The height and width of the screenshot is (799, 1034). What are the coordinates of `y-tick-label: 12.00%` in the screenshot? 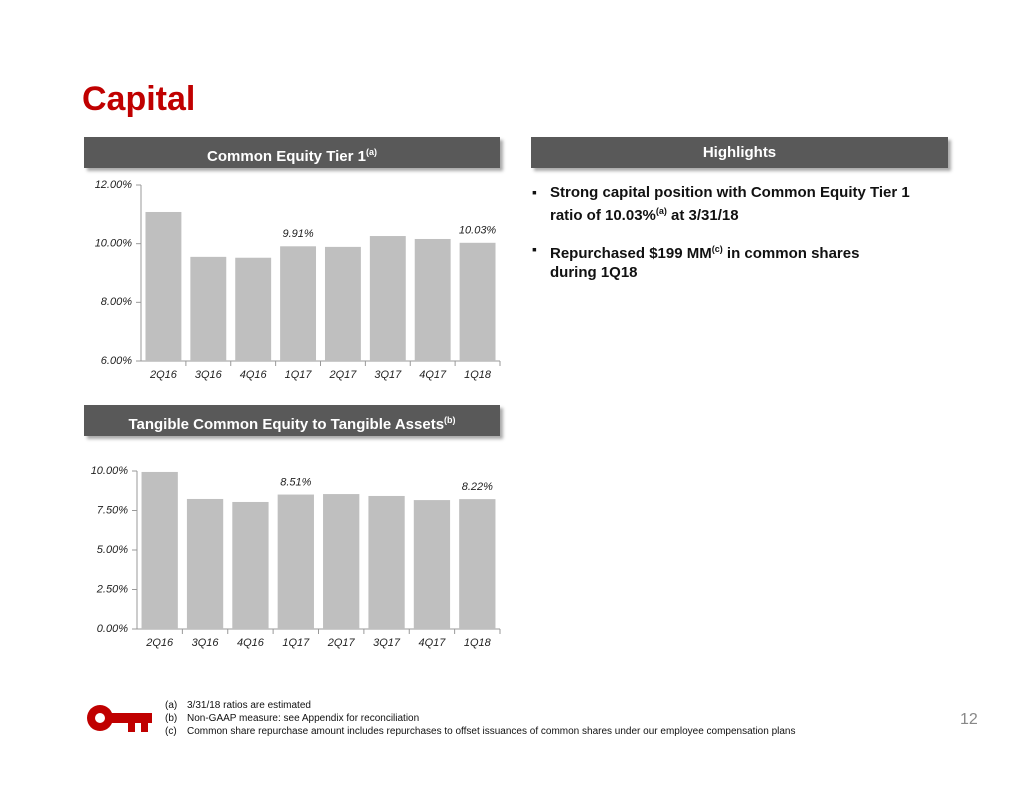 It's located at (114, 185).